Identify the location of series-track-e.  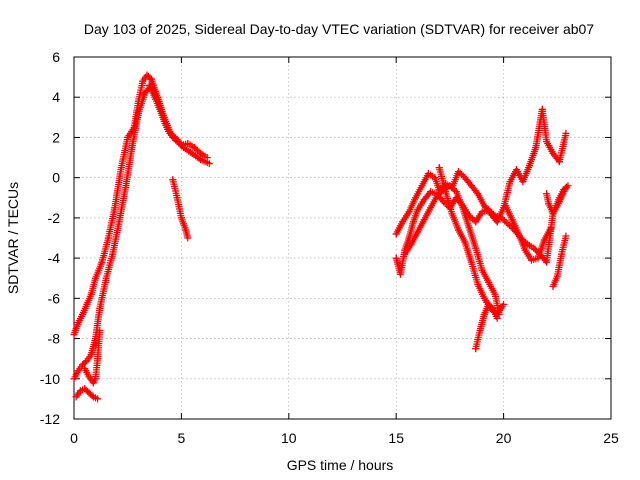
(158, 108).